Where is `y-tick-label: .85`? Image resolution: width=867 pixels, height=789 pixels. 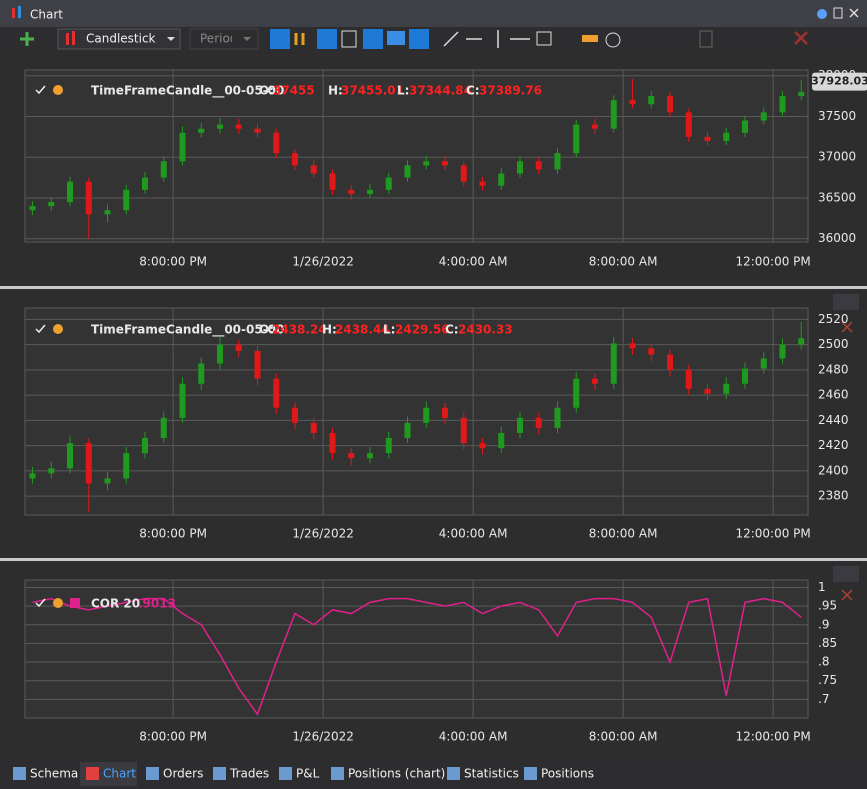 y-tick-label: .85 is located at coordinates (827, 643).